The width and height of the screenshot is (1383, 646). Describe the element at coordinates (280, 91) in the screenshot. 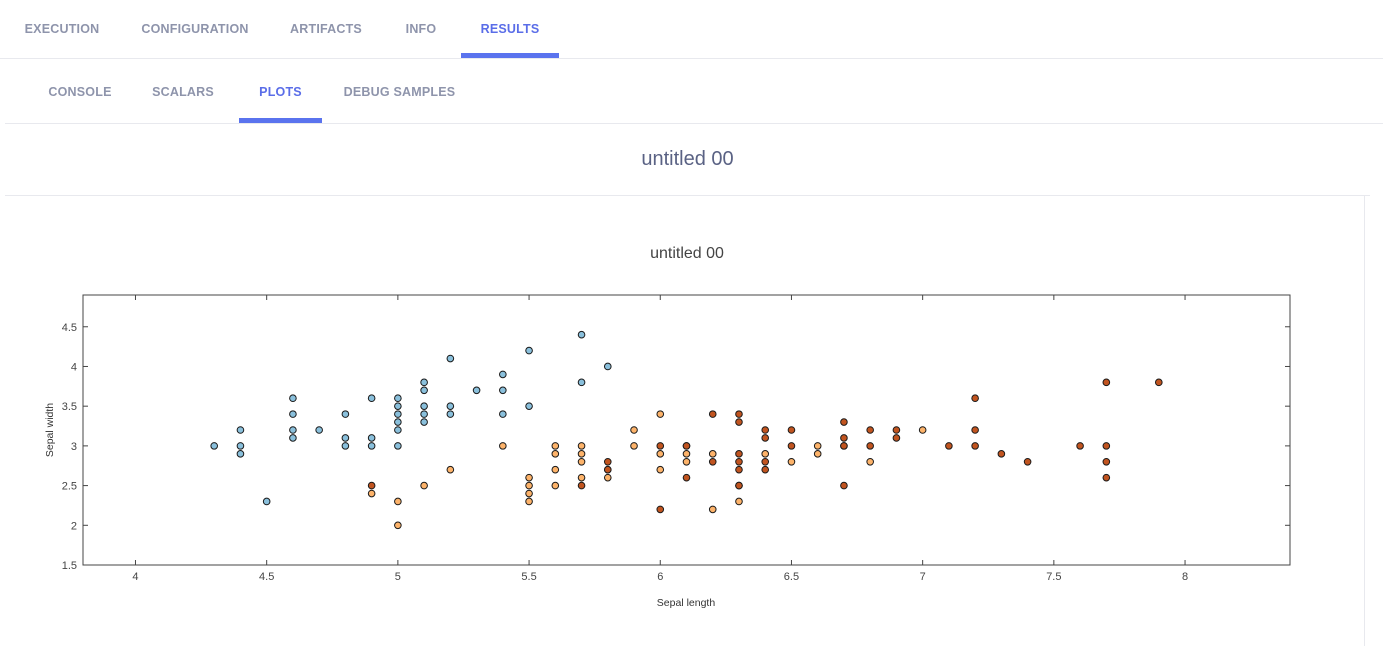

I see `tab-plots: PLOTS` at that location.